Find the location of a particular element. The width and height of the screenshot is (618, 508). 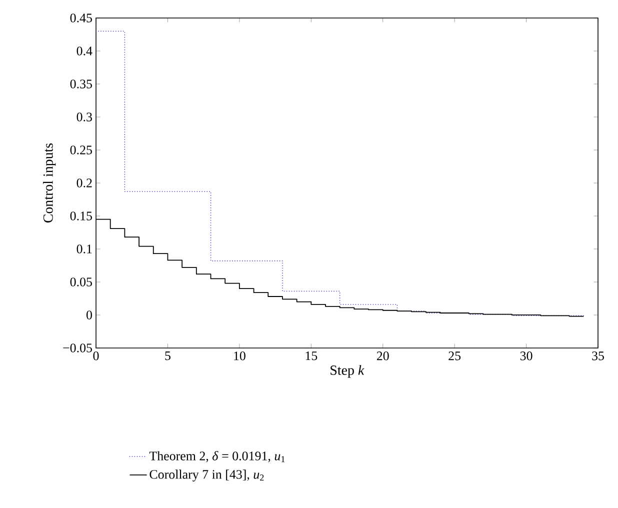

x-tick-label: 5 is located at coordinates (167, 356).